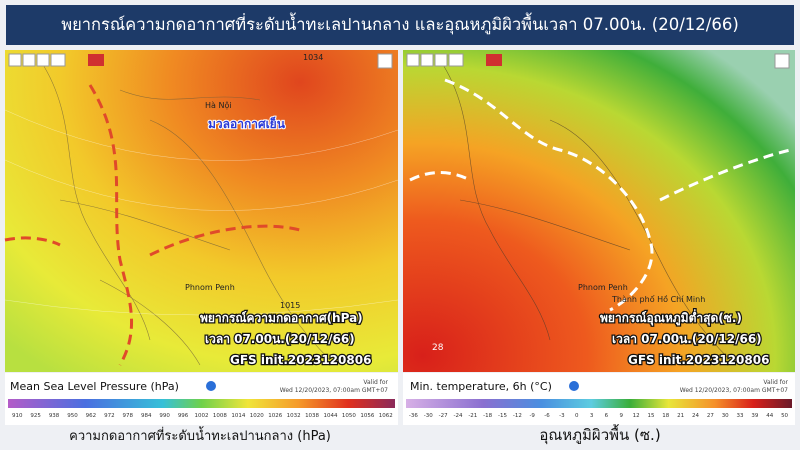 Image resolution: width=800 pixels, height=450 pixels. Describe the element at coordinates (183, 416) in the screenshot. I see `scale-tick-label: 996` at that location.